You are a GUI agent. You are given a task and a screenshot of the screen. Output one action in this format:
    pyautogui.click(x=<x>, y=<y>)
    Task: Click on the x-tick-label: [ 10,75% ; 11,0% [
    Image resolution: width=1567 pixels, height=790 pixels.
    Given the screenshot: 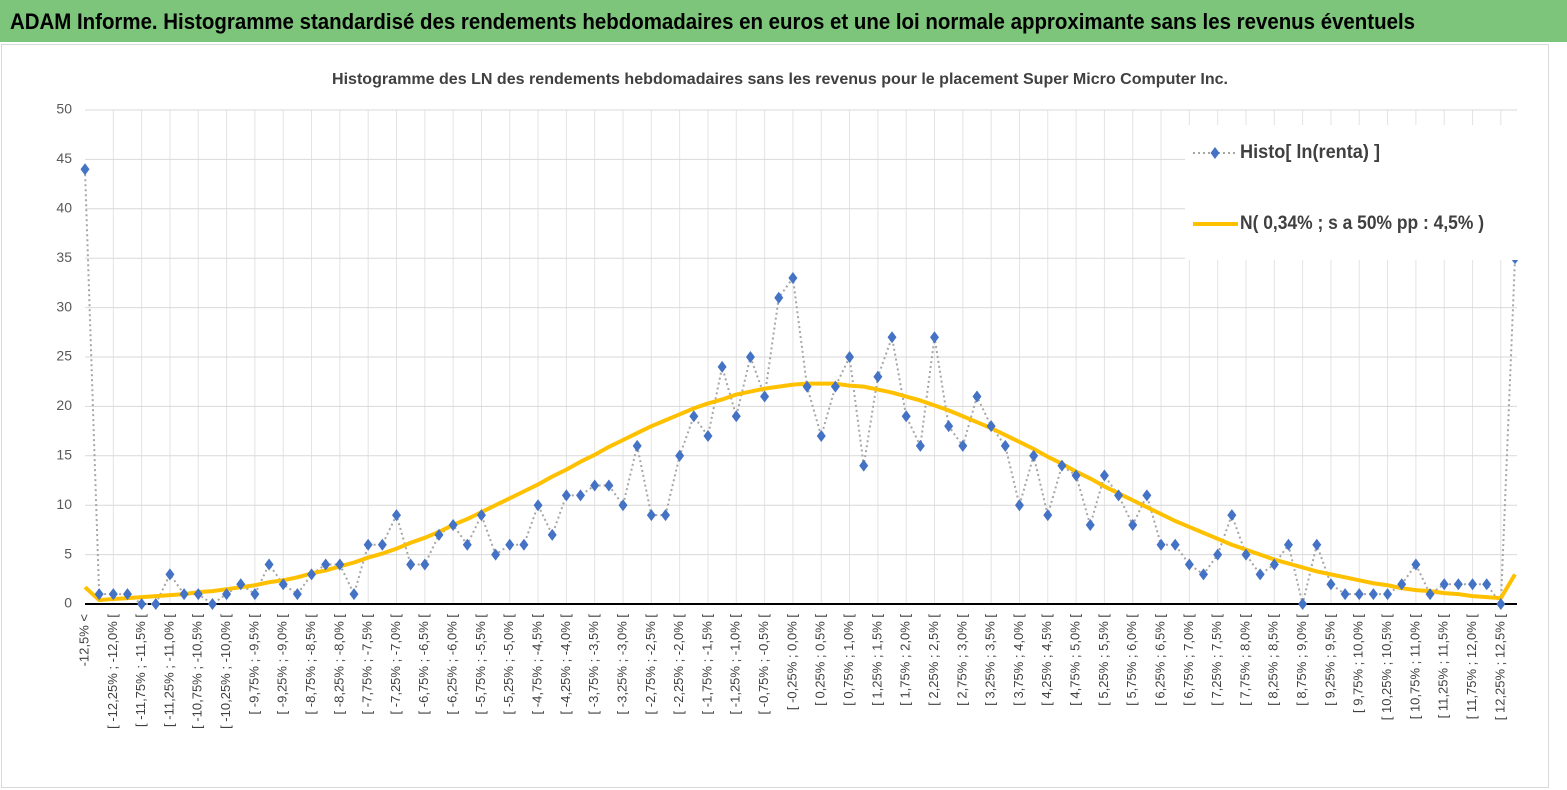 What is the action you would take?
    pyautogui.click(x=1414, y=667)
    